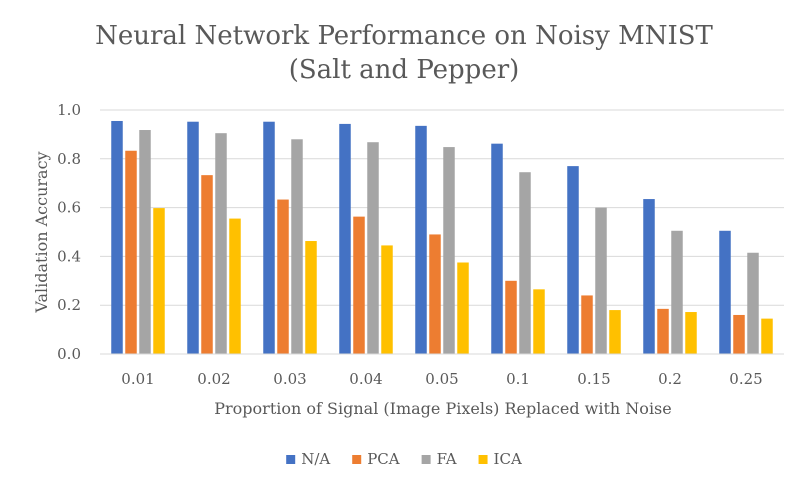 The height and width of the screenshot is (491, 808). I want to click on bar-na-0.2, so click(649, 276).